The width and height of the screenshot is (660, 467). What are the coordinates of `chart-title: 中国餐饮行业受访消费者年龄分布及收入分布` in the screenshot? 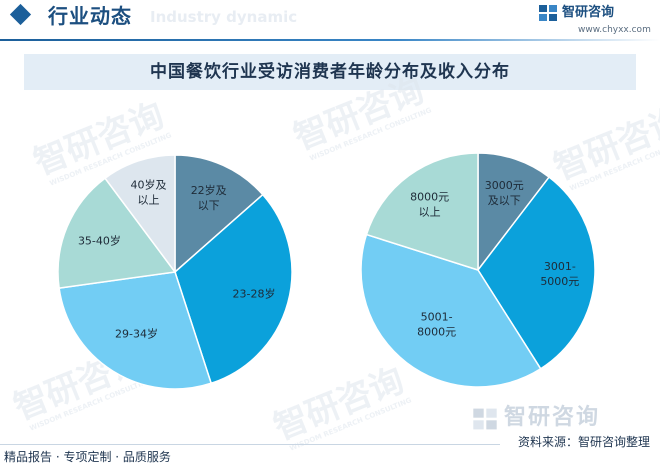 It's located at (330, 72).